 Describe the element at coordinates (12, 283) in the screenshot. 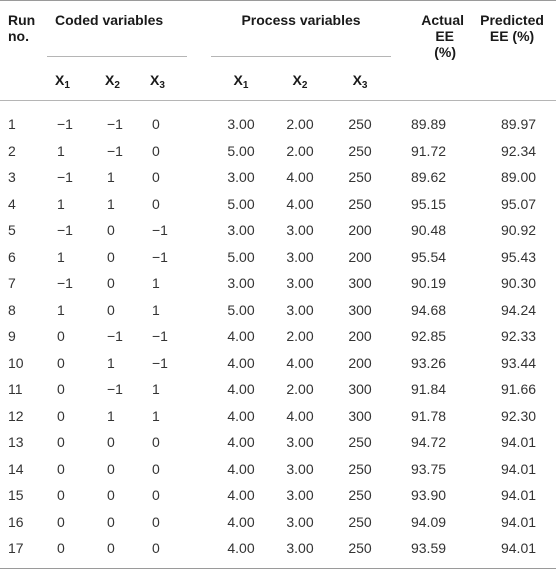

I see `run-no-cell: 7` at that location.